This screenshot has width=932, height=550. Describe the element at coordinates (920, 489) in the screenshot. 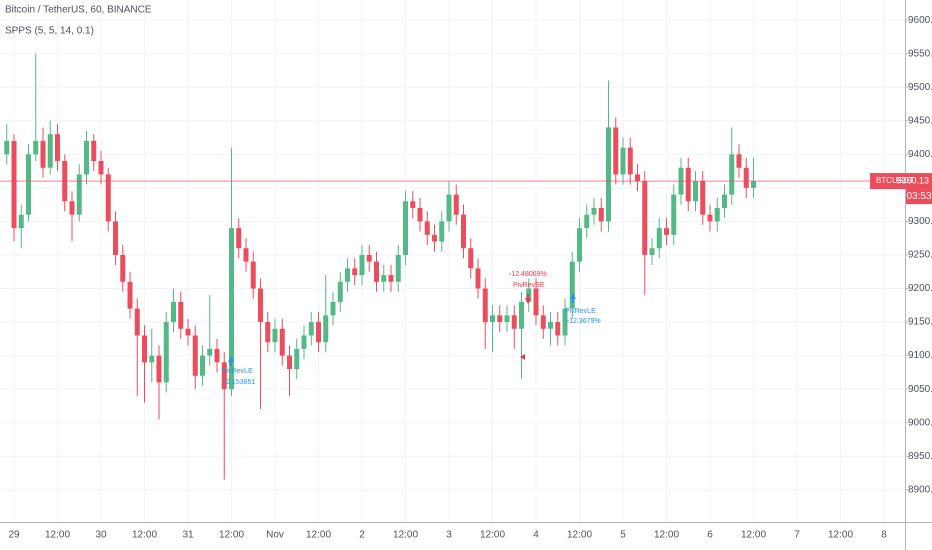

I see `y-tick-label: 8900.00` at that location.